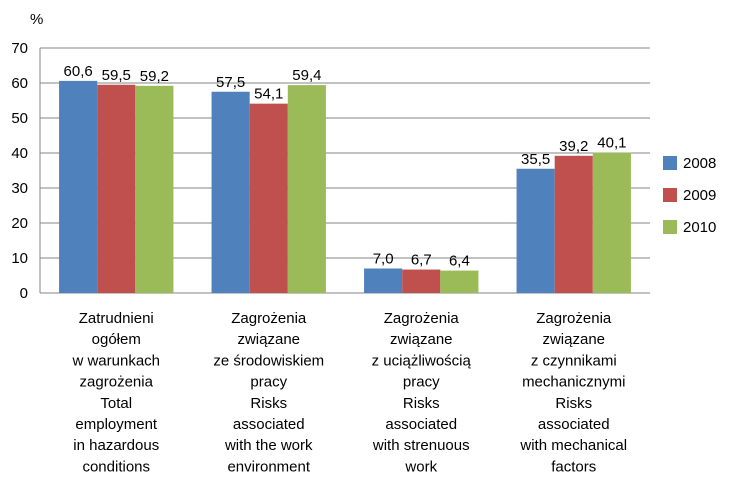 The image size is (737, 490). Describe the element at coordinates (116, 466) in the screenshot. I see `x-tick-line: conditions` at that location.